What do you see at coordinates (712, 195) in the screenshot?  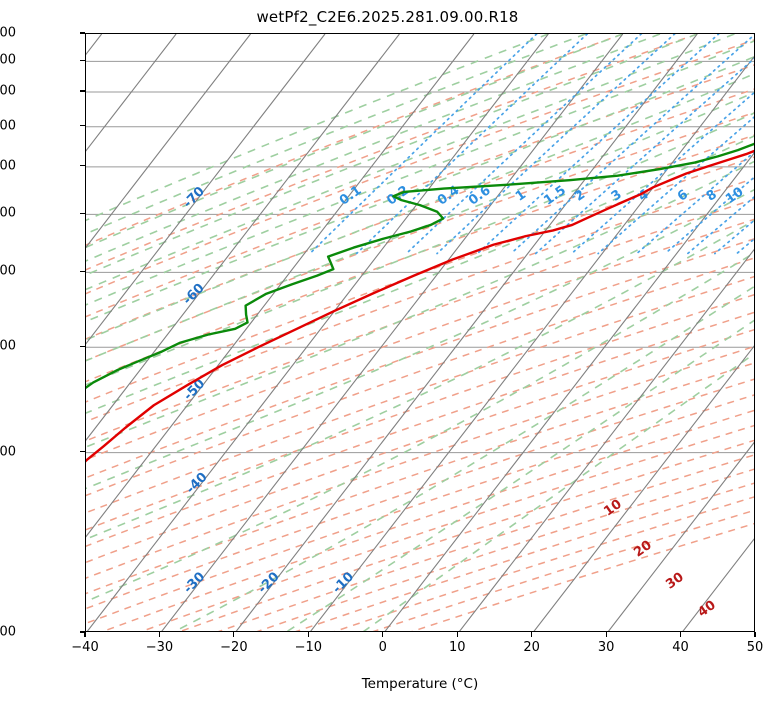 I see `svg-text: 8` at bounding box center [712, 195].